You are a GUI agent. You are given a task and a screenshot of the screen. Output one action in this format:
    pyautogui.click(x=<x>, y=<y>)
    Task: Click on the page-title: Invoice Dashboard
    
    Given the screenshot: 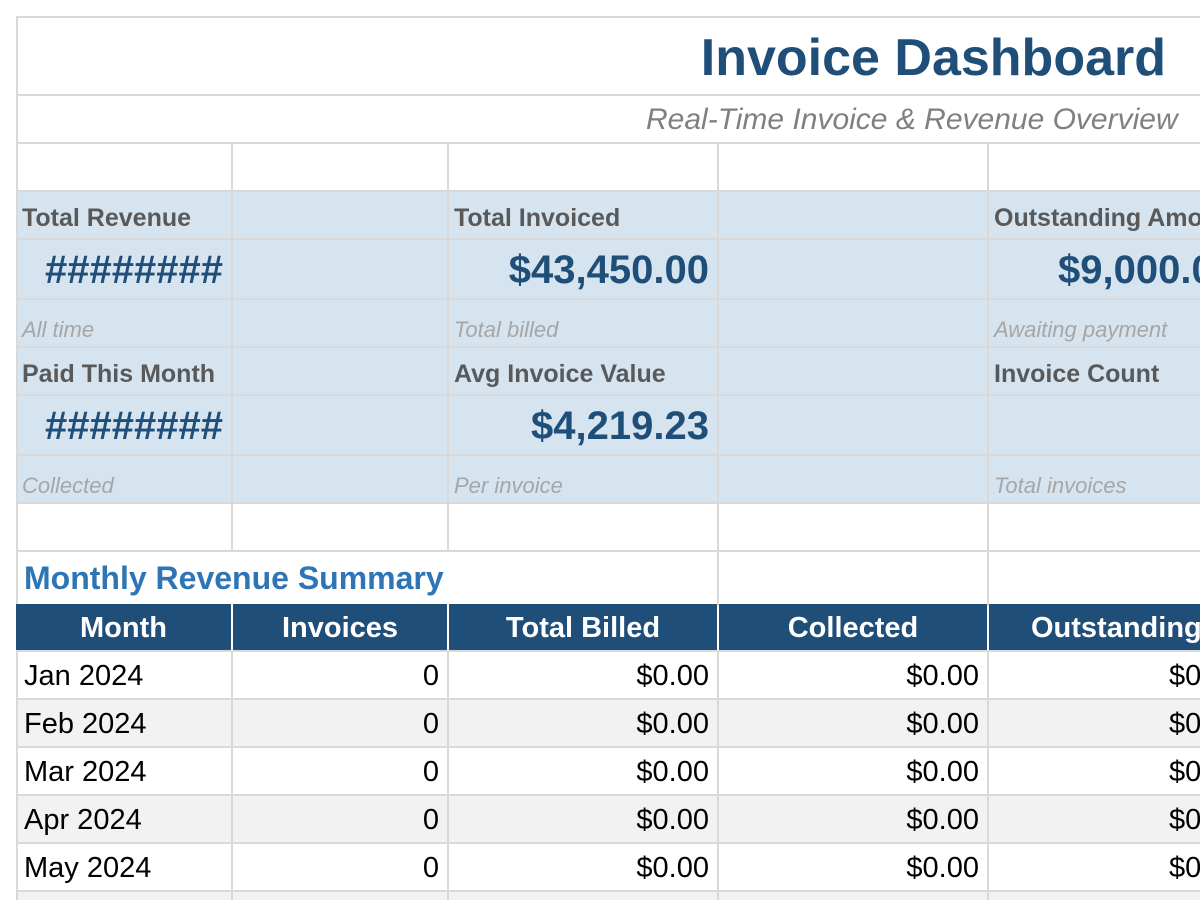 What is the action you would take?
    pyautogui.click(x=933, y=58)
    